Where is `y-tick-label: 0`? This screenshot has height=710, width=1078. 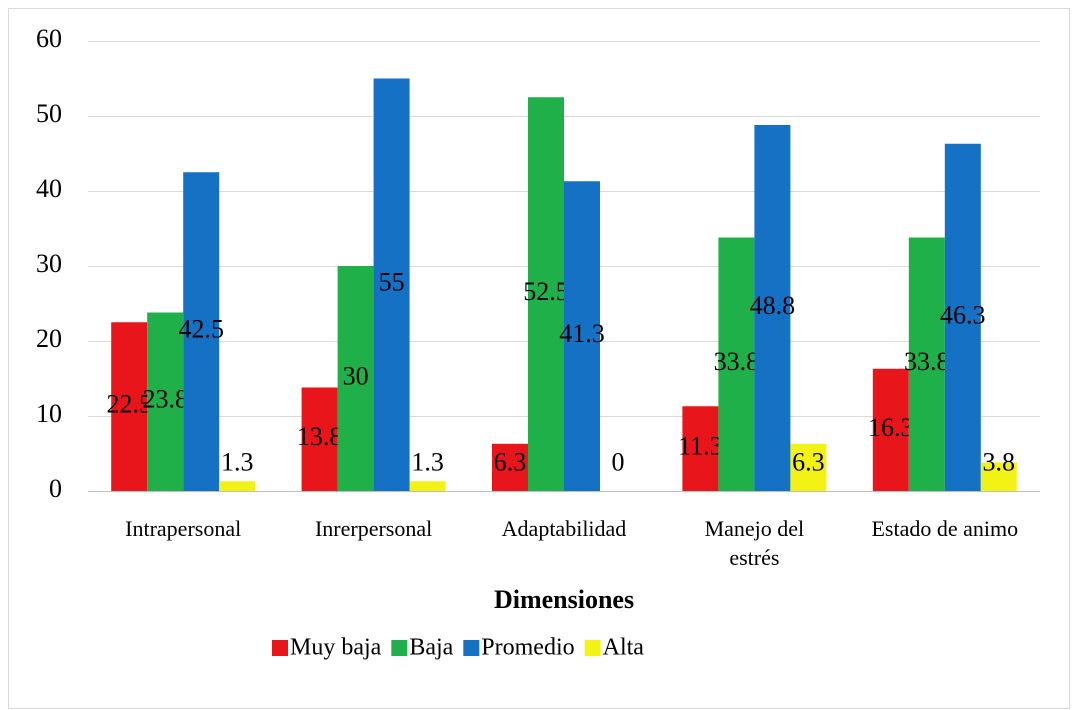
y-tick-label: 0 is located at coordinates (55, 488).